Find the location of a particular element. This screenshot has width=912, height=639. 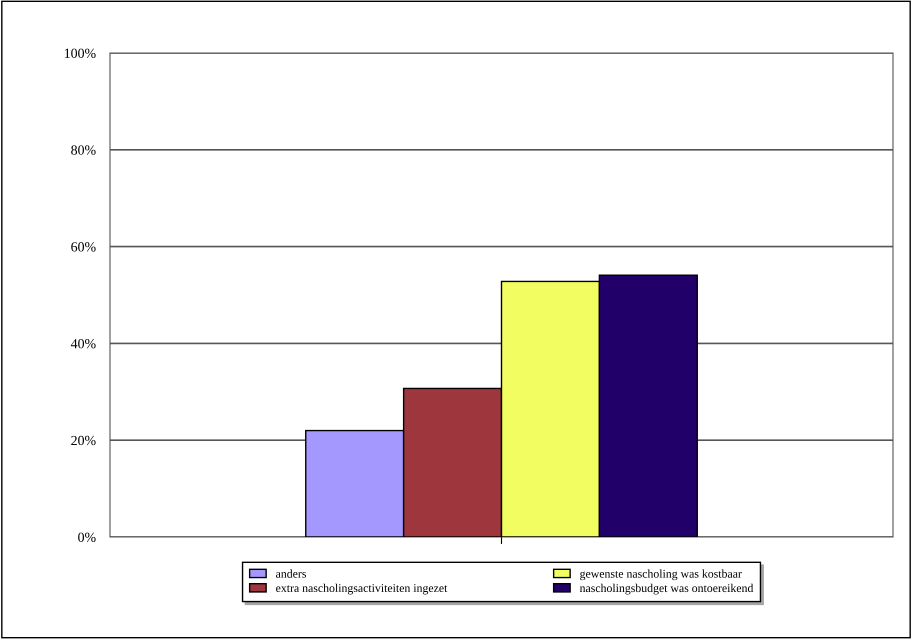

y-tick-label: 0% is located at coordinates (87, 537).